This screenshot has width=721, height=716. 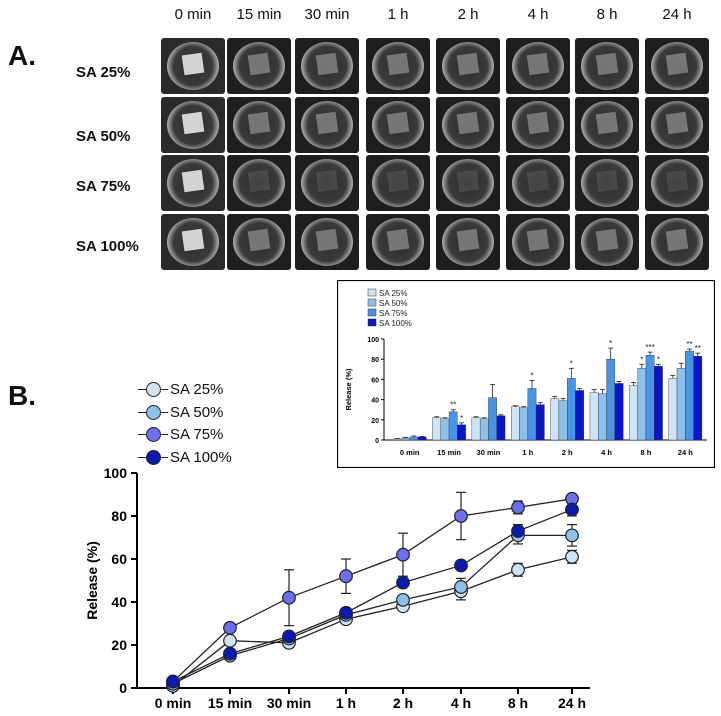 I want to click on legend-label: SA 50%, so click(x=197, y=412).